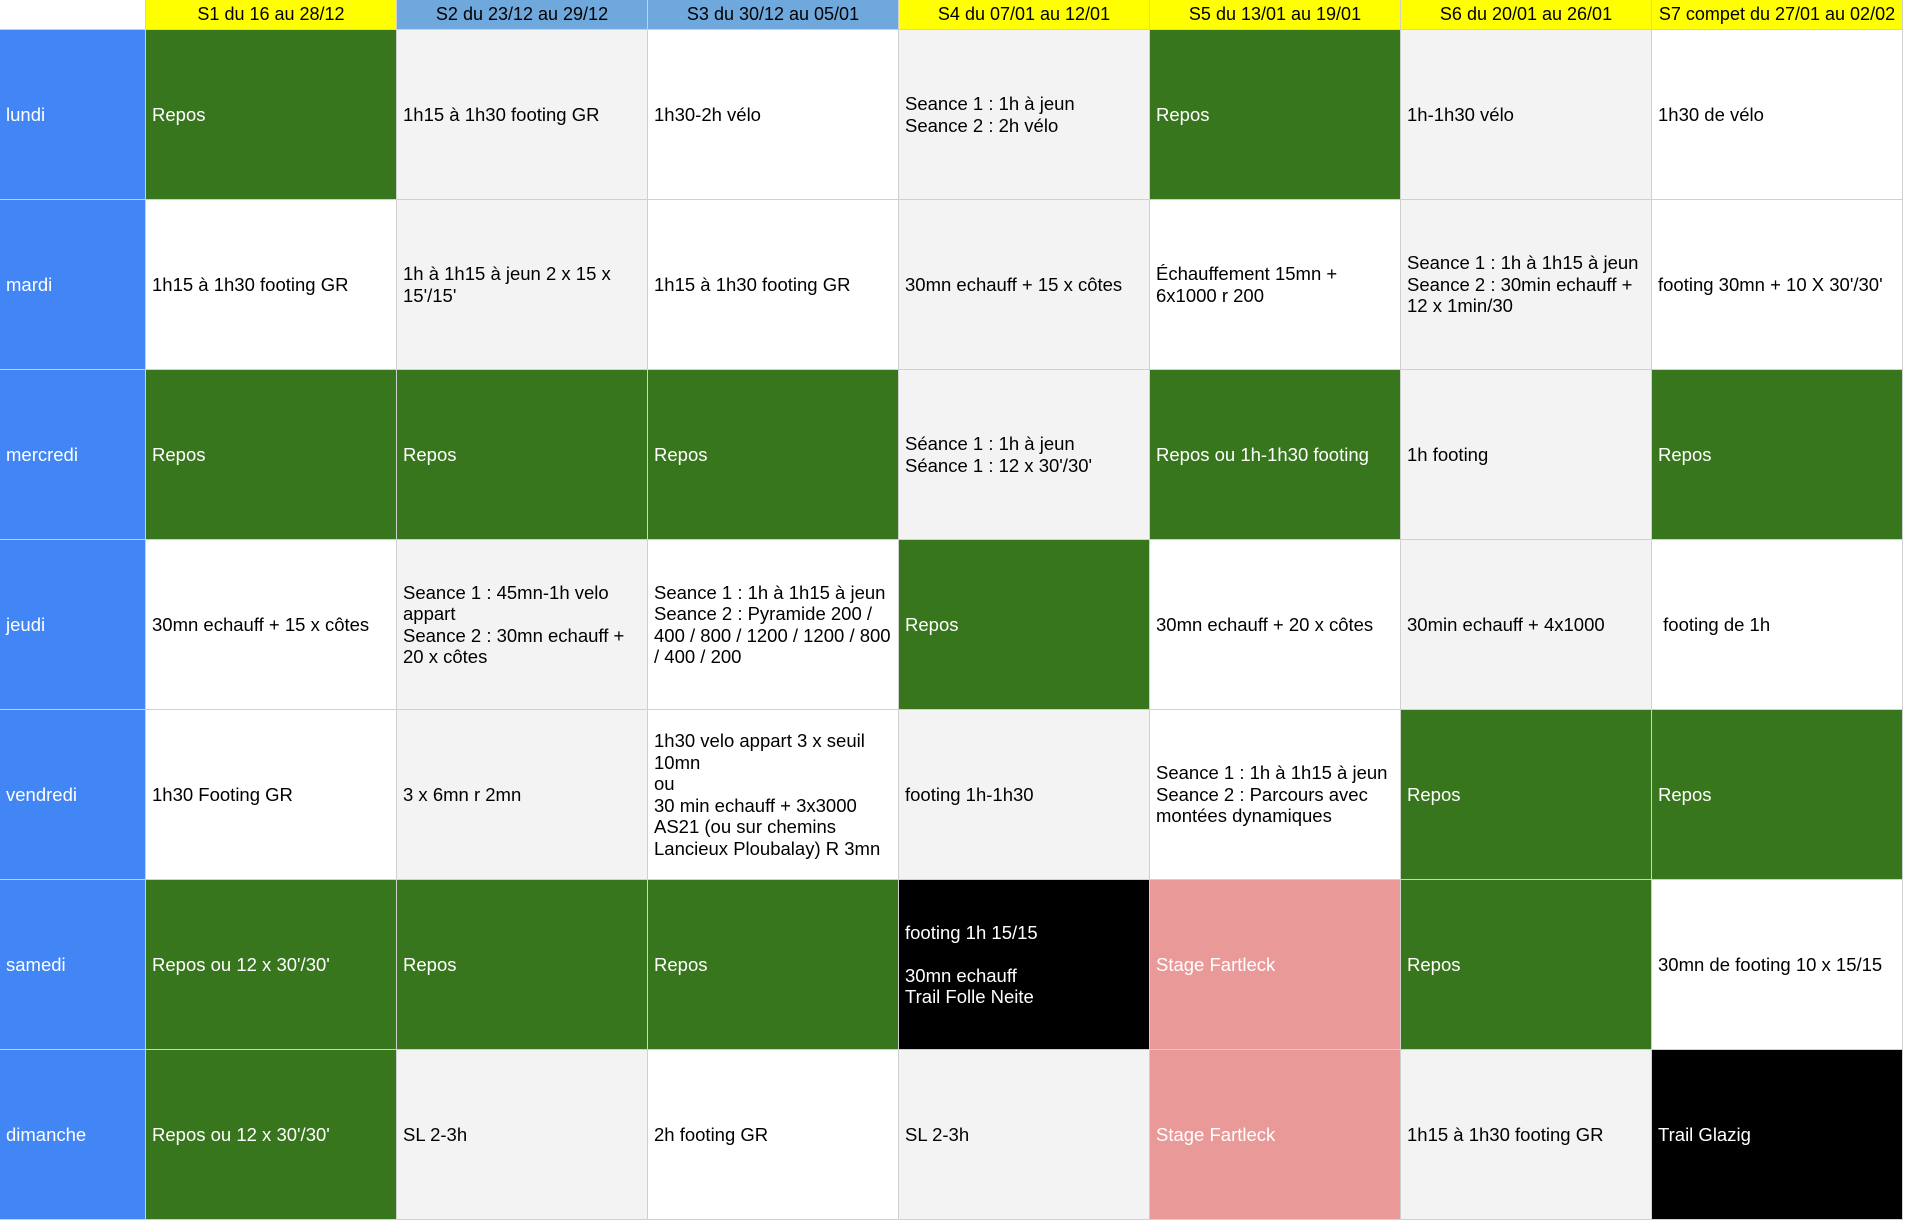  Describe the element at coordinates (1024, 115) in the screenshot. I see `schedule-cell: Seance 1 : 1h à jeun Seance 2 : 2h vélo` at that location.